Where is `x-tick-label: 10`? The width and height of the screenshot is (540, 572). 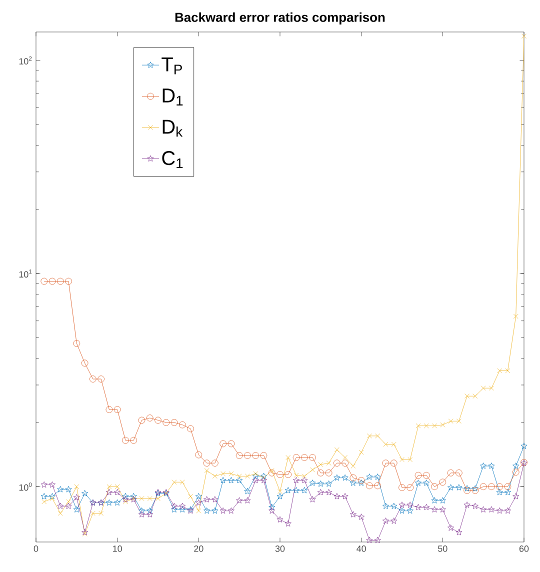 x-tick-label: 10 is located at coordinates (117, 549).